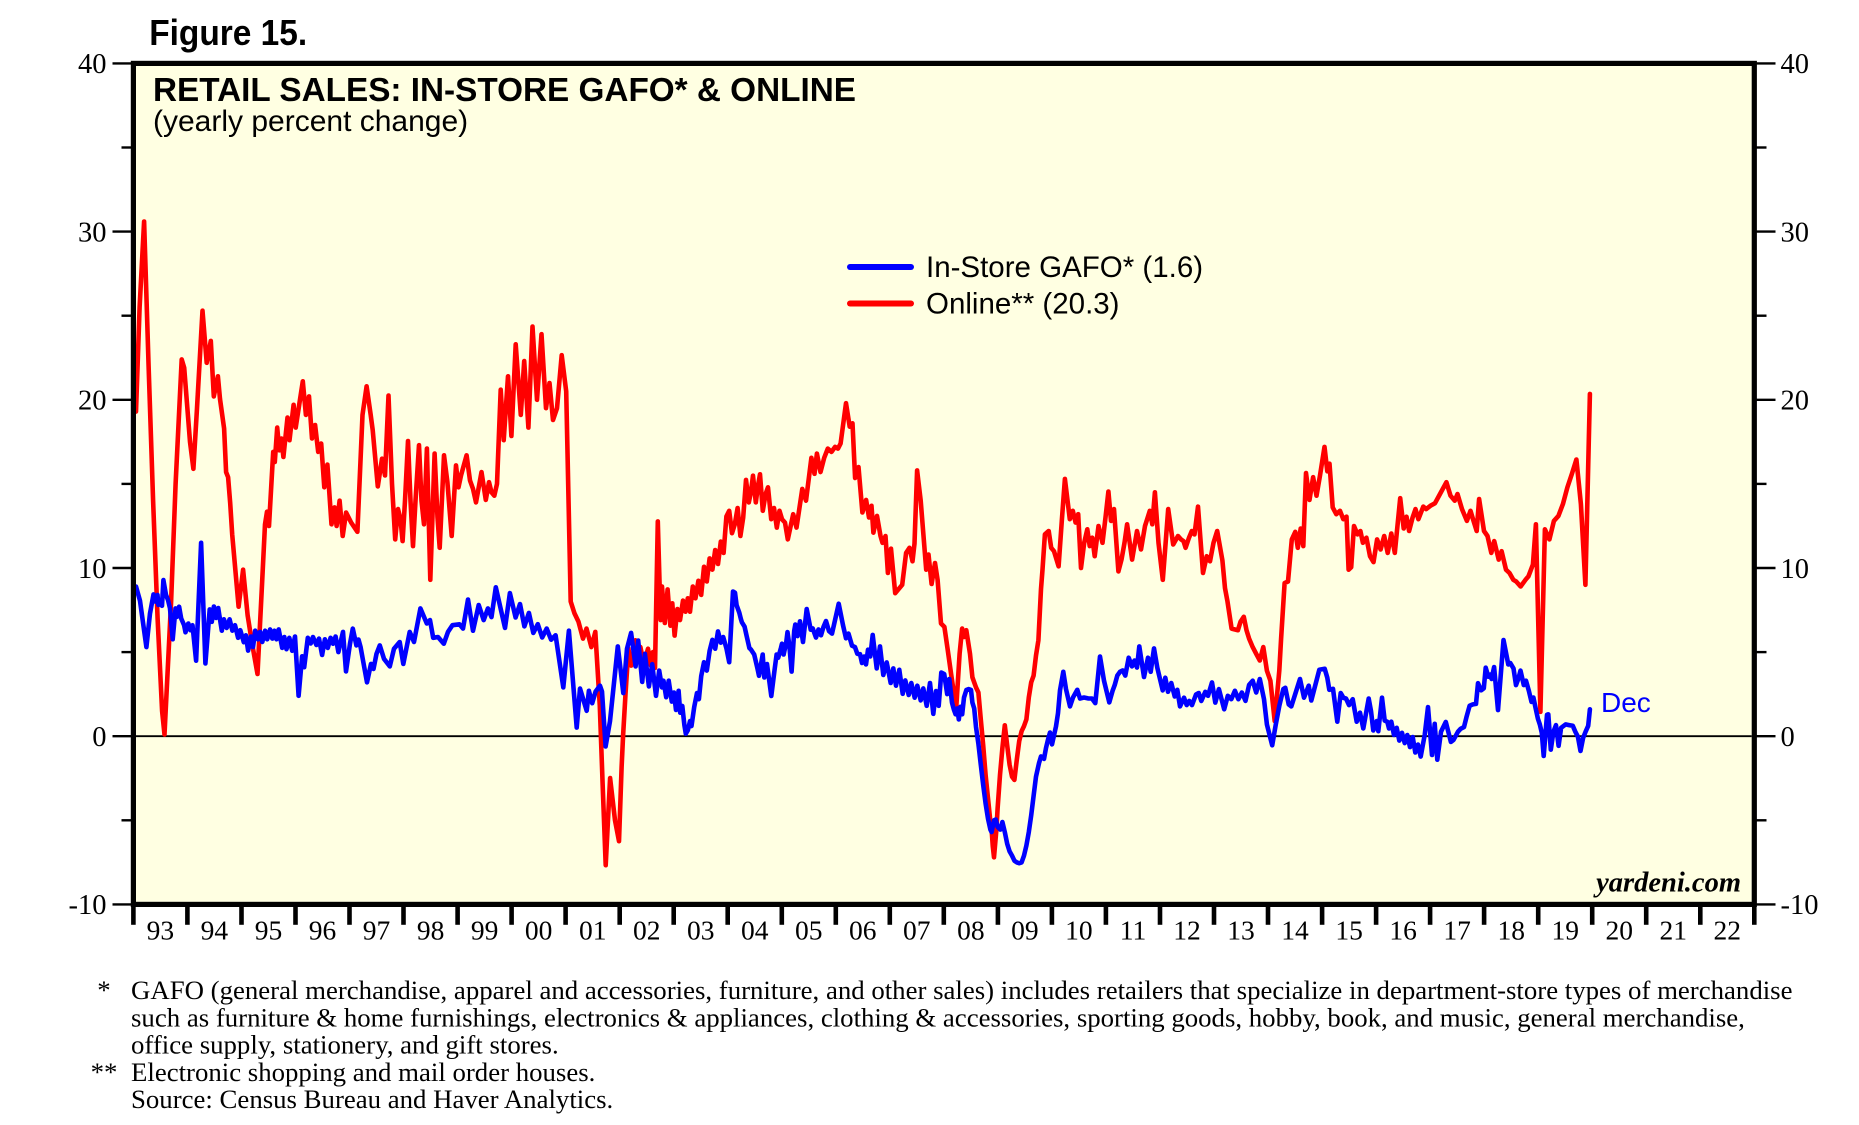  Describe the element at coordinates (485, 930) in the screenshot. I see `svg-text: 99` at that location.